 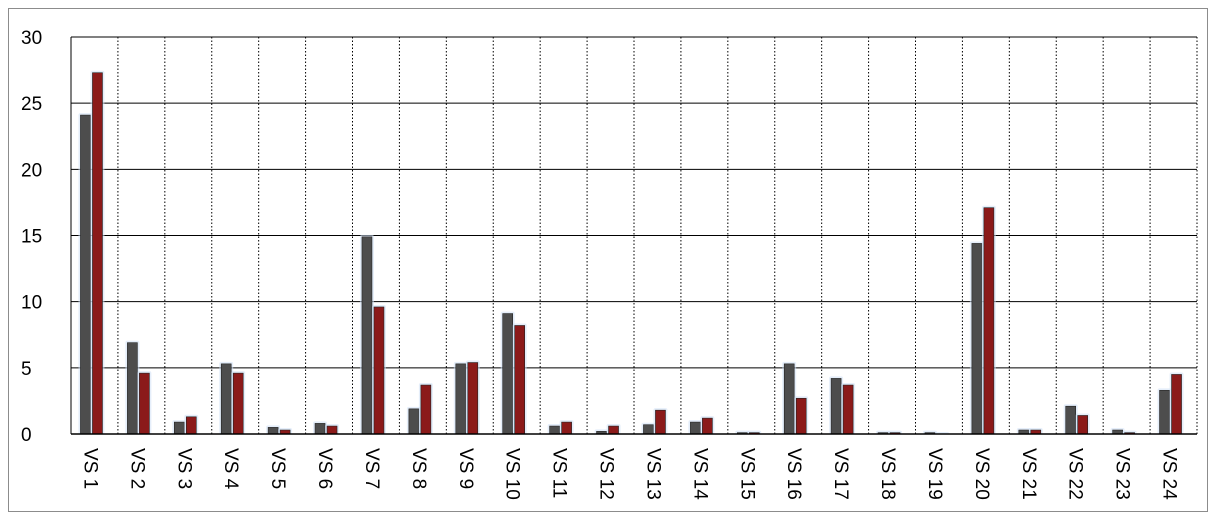 I want to click on x-tick-label: VS 21, so click(x=1028, y=474).